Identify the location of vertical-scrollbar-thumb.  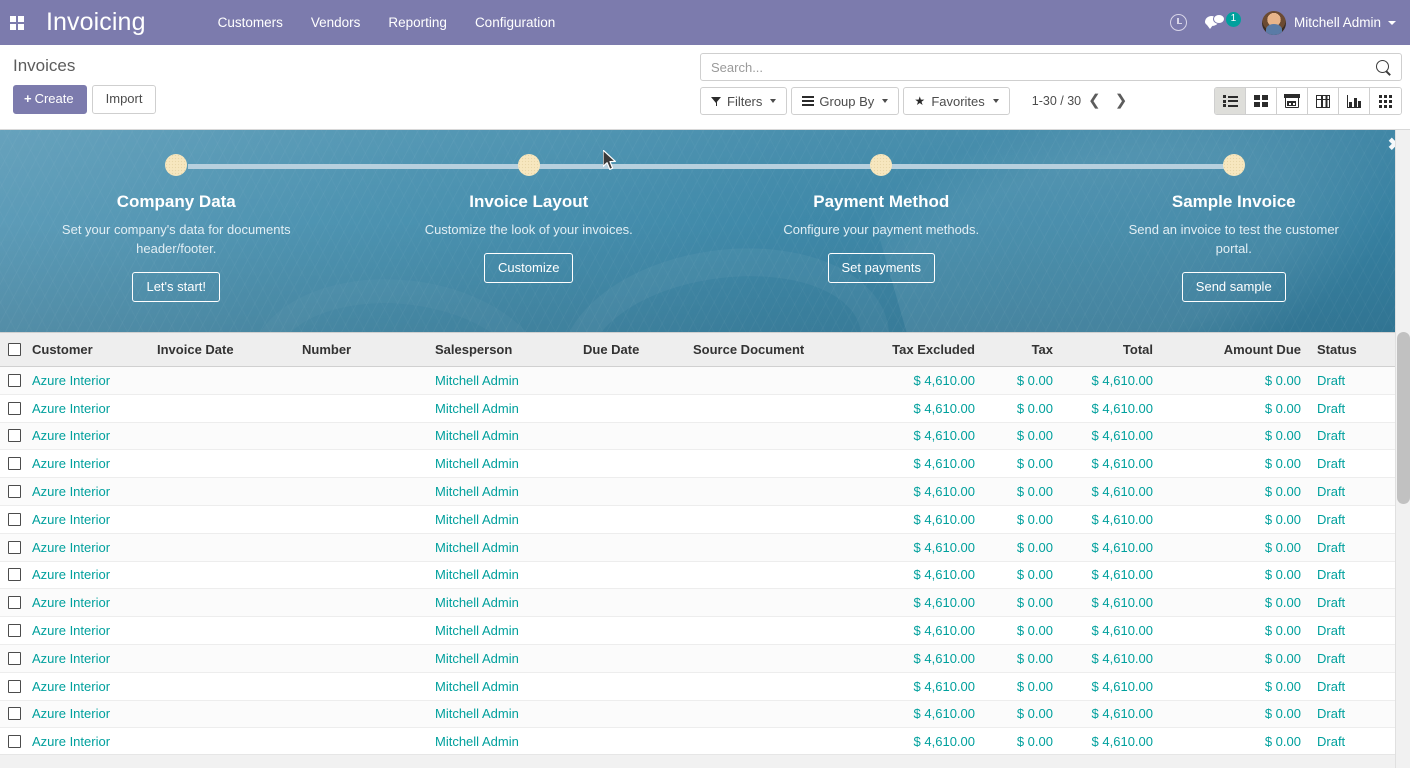
(1403, 418).